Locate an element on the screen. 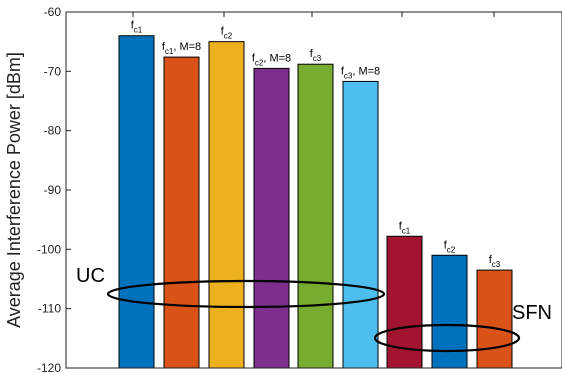 The width and height of the screenshot is (562, 375). bar-label: fc1, M=8 is located at coordinates (181, 48).